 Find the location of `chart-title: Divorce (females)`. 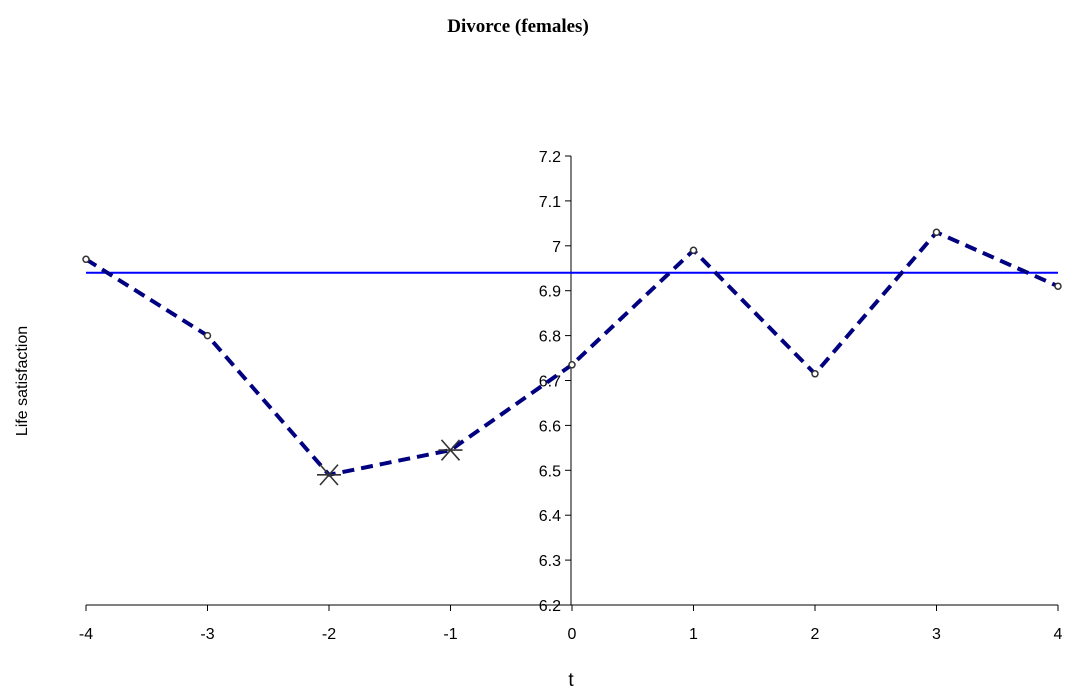

chart-title: Divorce (females) is located at coordinates (518, 26).